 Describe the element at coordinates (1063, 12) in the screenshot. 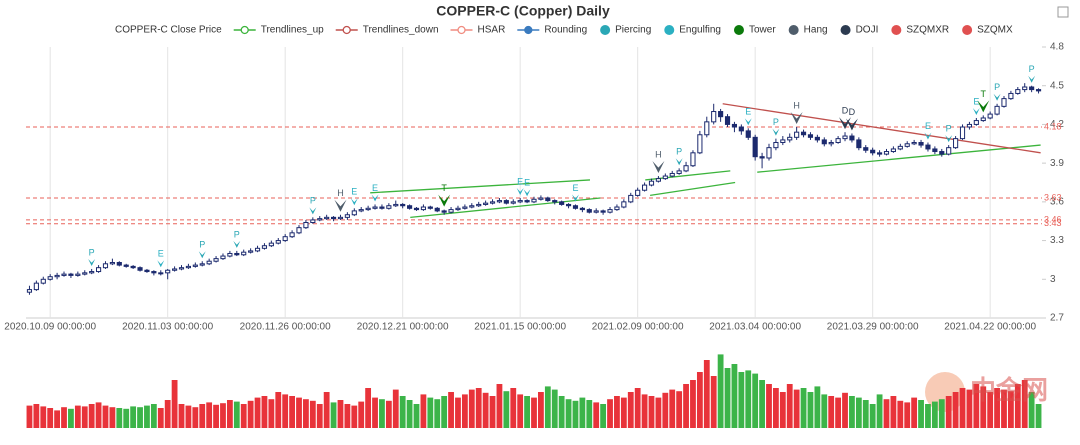

I see `save-icon` at that location.